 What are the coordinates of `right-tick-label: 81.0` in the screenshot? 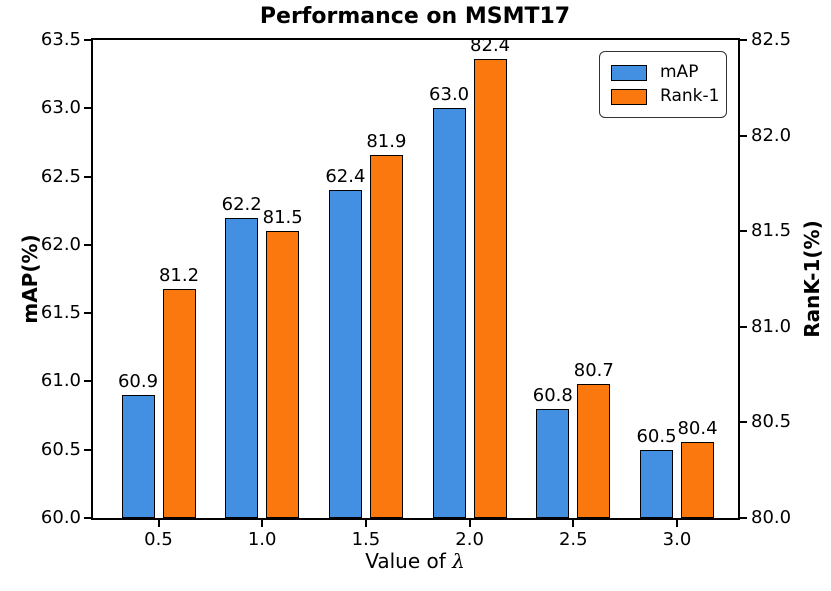 It's located at (771, 326).